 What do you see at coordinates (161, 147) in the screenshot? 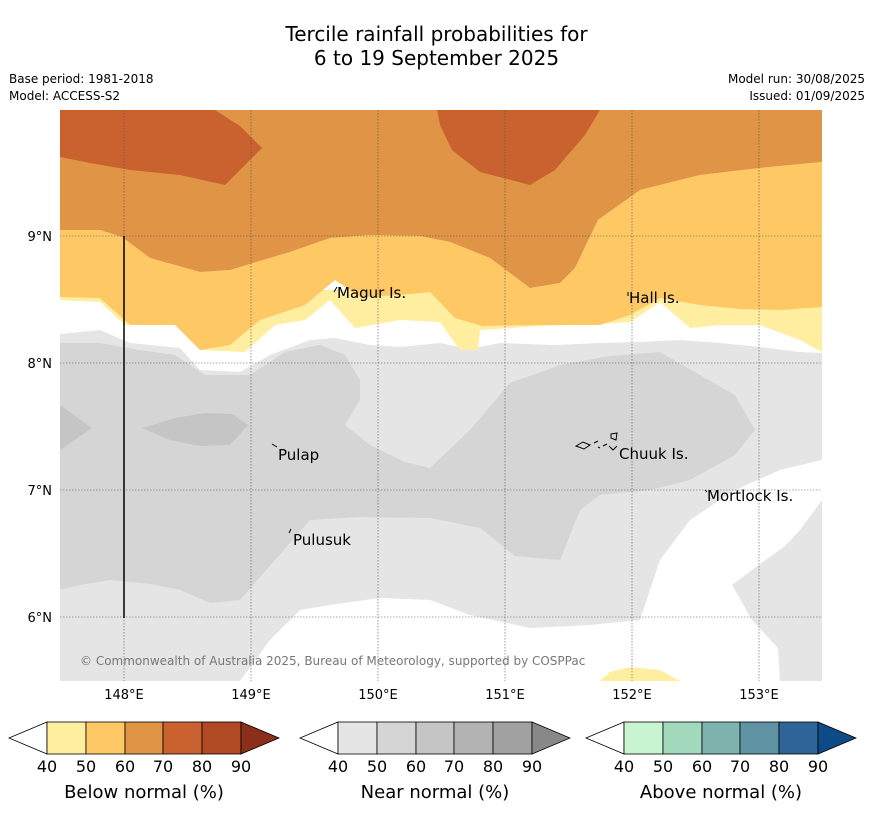
I see `below-70-80-west` at bounding box center [161, 147].